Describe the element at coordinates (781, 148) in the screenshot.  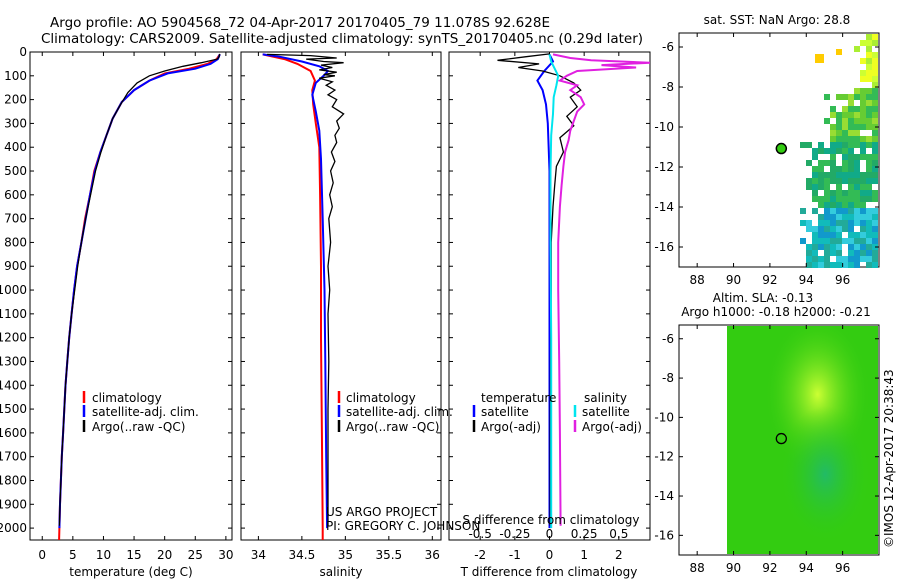
I see `sst-float-marker` at that location.